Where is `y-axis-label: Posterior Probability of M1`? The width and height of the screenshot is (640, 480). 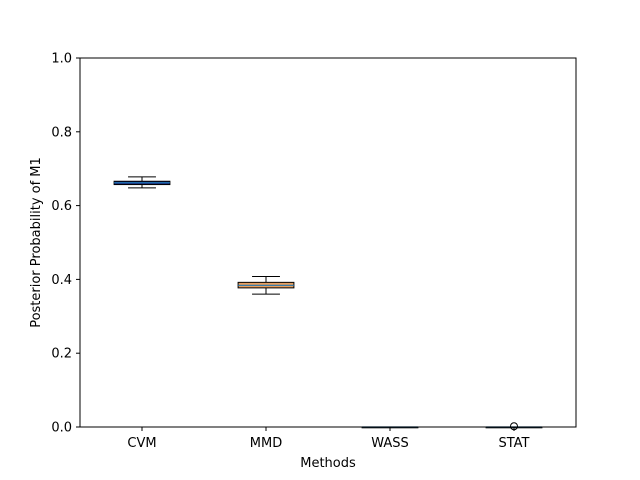 y-axis-label: Posterior Probability of M1 is located at coordinates (36, 242).